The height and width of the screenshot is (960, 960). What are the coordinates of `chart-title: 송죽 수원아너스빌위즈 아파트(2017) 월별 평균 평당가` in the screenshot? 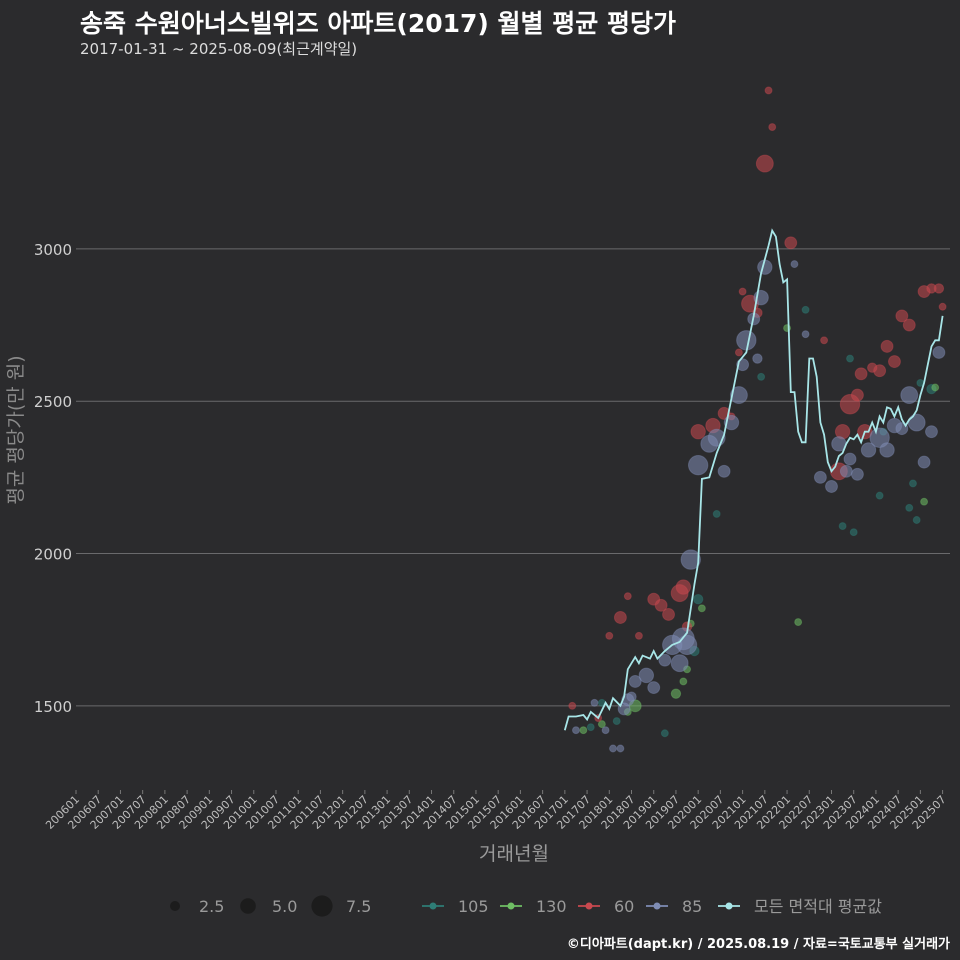 It's located at (378, 23).